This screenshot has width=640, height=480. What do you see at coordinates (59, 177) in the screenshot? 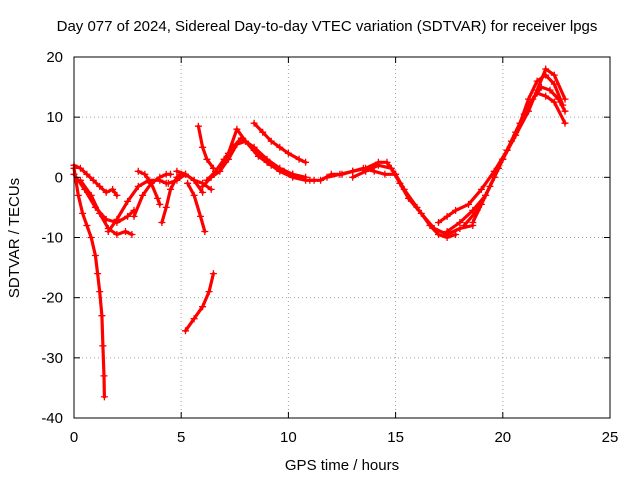
I see `y-tick-label: 0` at bounding box center [59, 177].